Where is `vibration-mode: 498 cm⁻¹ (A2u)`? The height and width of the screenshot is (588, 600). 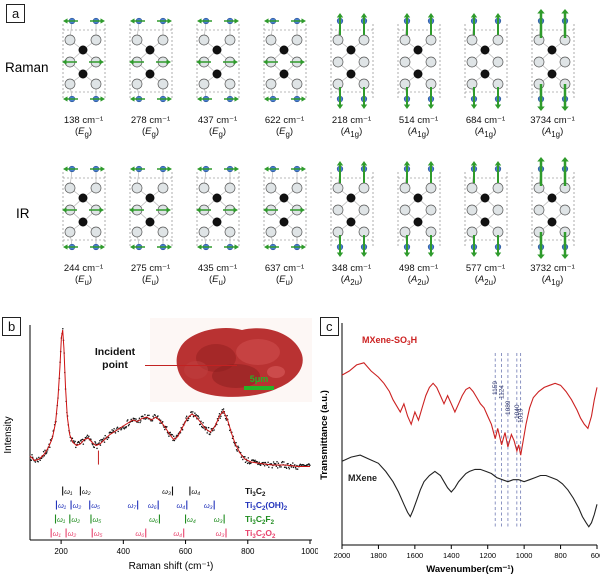
vibration-mode: 498 cm⁻¹ (A2u) is located at coordinates (418, 221).